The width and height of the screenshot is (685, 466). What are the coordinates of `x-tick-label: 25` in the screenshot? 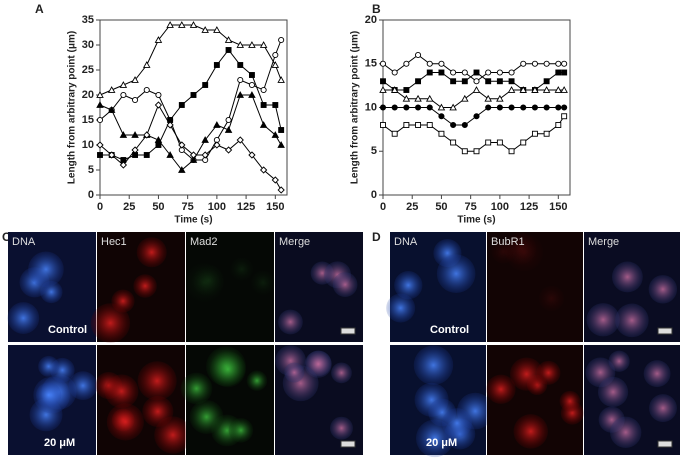 It's located at (412, 207).